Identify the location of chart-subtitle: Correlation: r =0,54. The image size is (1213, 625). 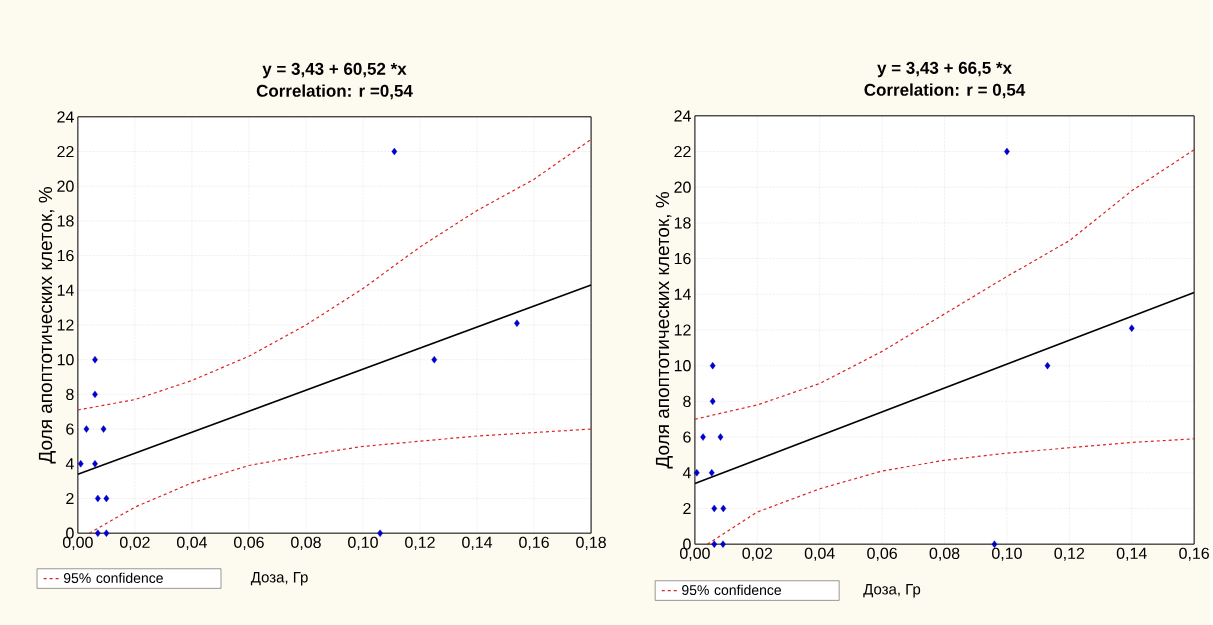
(334, 92).